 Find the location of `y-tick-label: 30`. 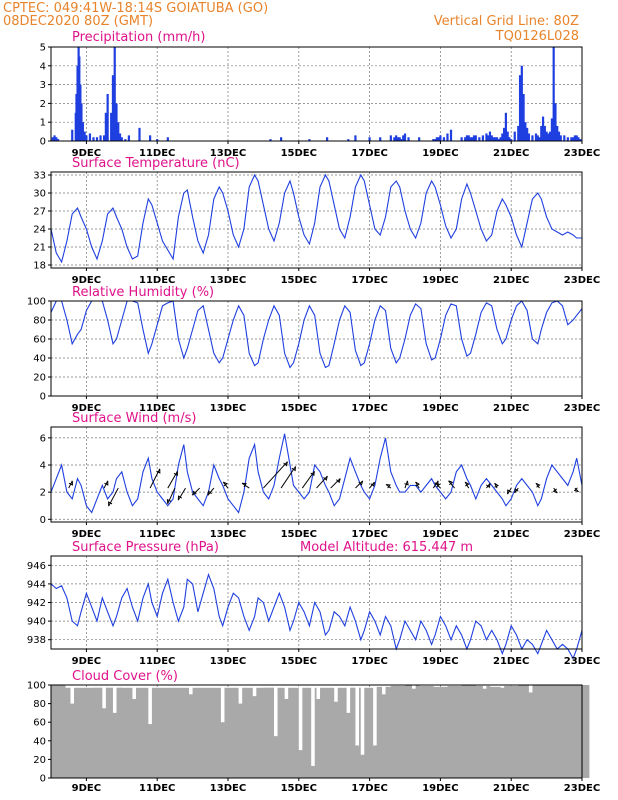

y-tick-label: 30 is located at coordinates (39, 194).